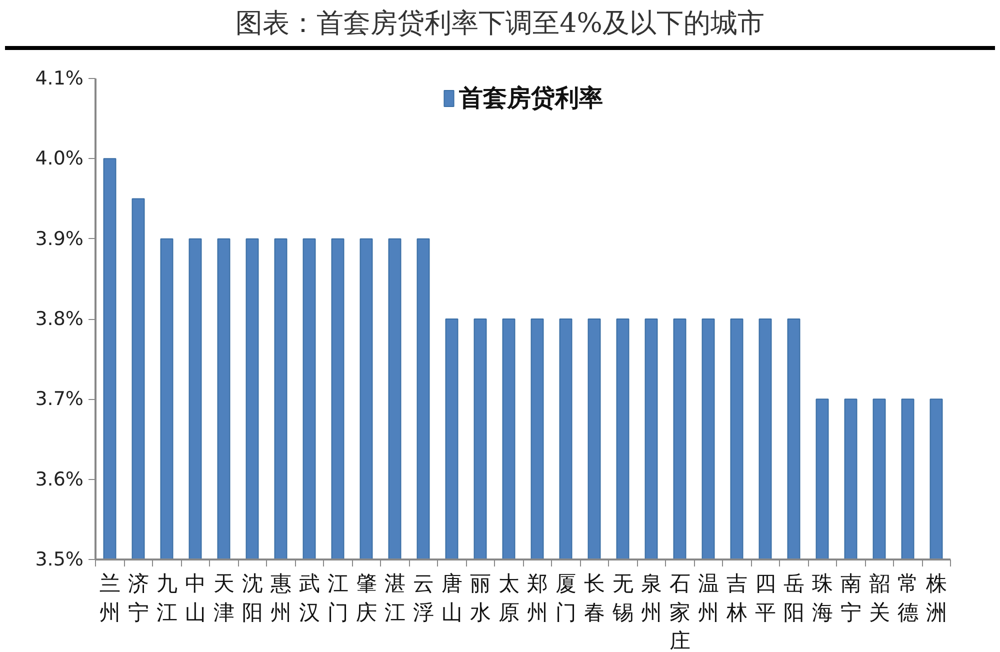 The width and height of the screenshot is (1000, 652). Describe the element at coordinates (223, 598) in the screenshot. I see `x-tick-label: 天津` at that location.